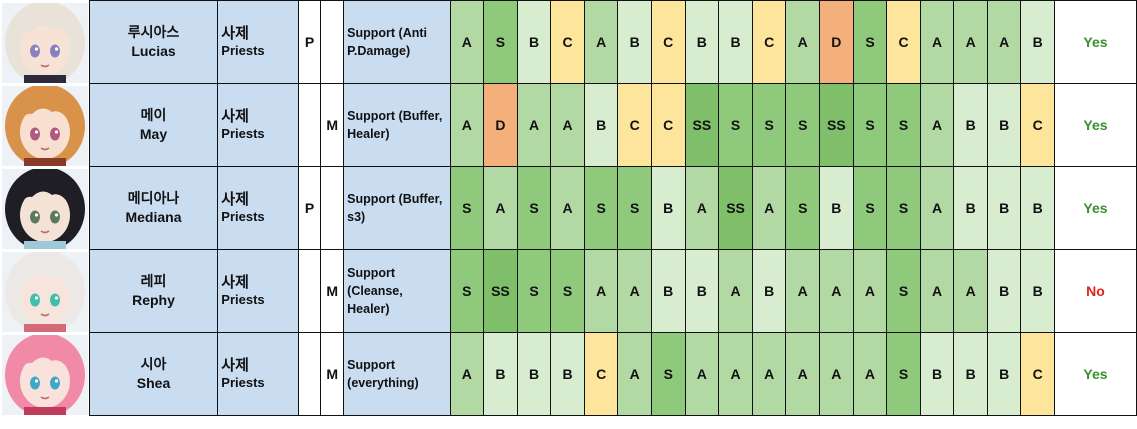 Image resolution: width=1137 pixels, height=429 pixels. Describe the element at coordinates (153, 374) in the screenshot. I see `character-name-cell: 시아 Shea` at that location.